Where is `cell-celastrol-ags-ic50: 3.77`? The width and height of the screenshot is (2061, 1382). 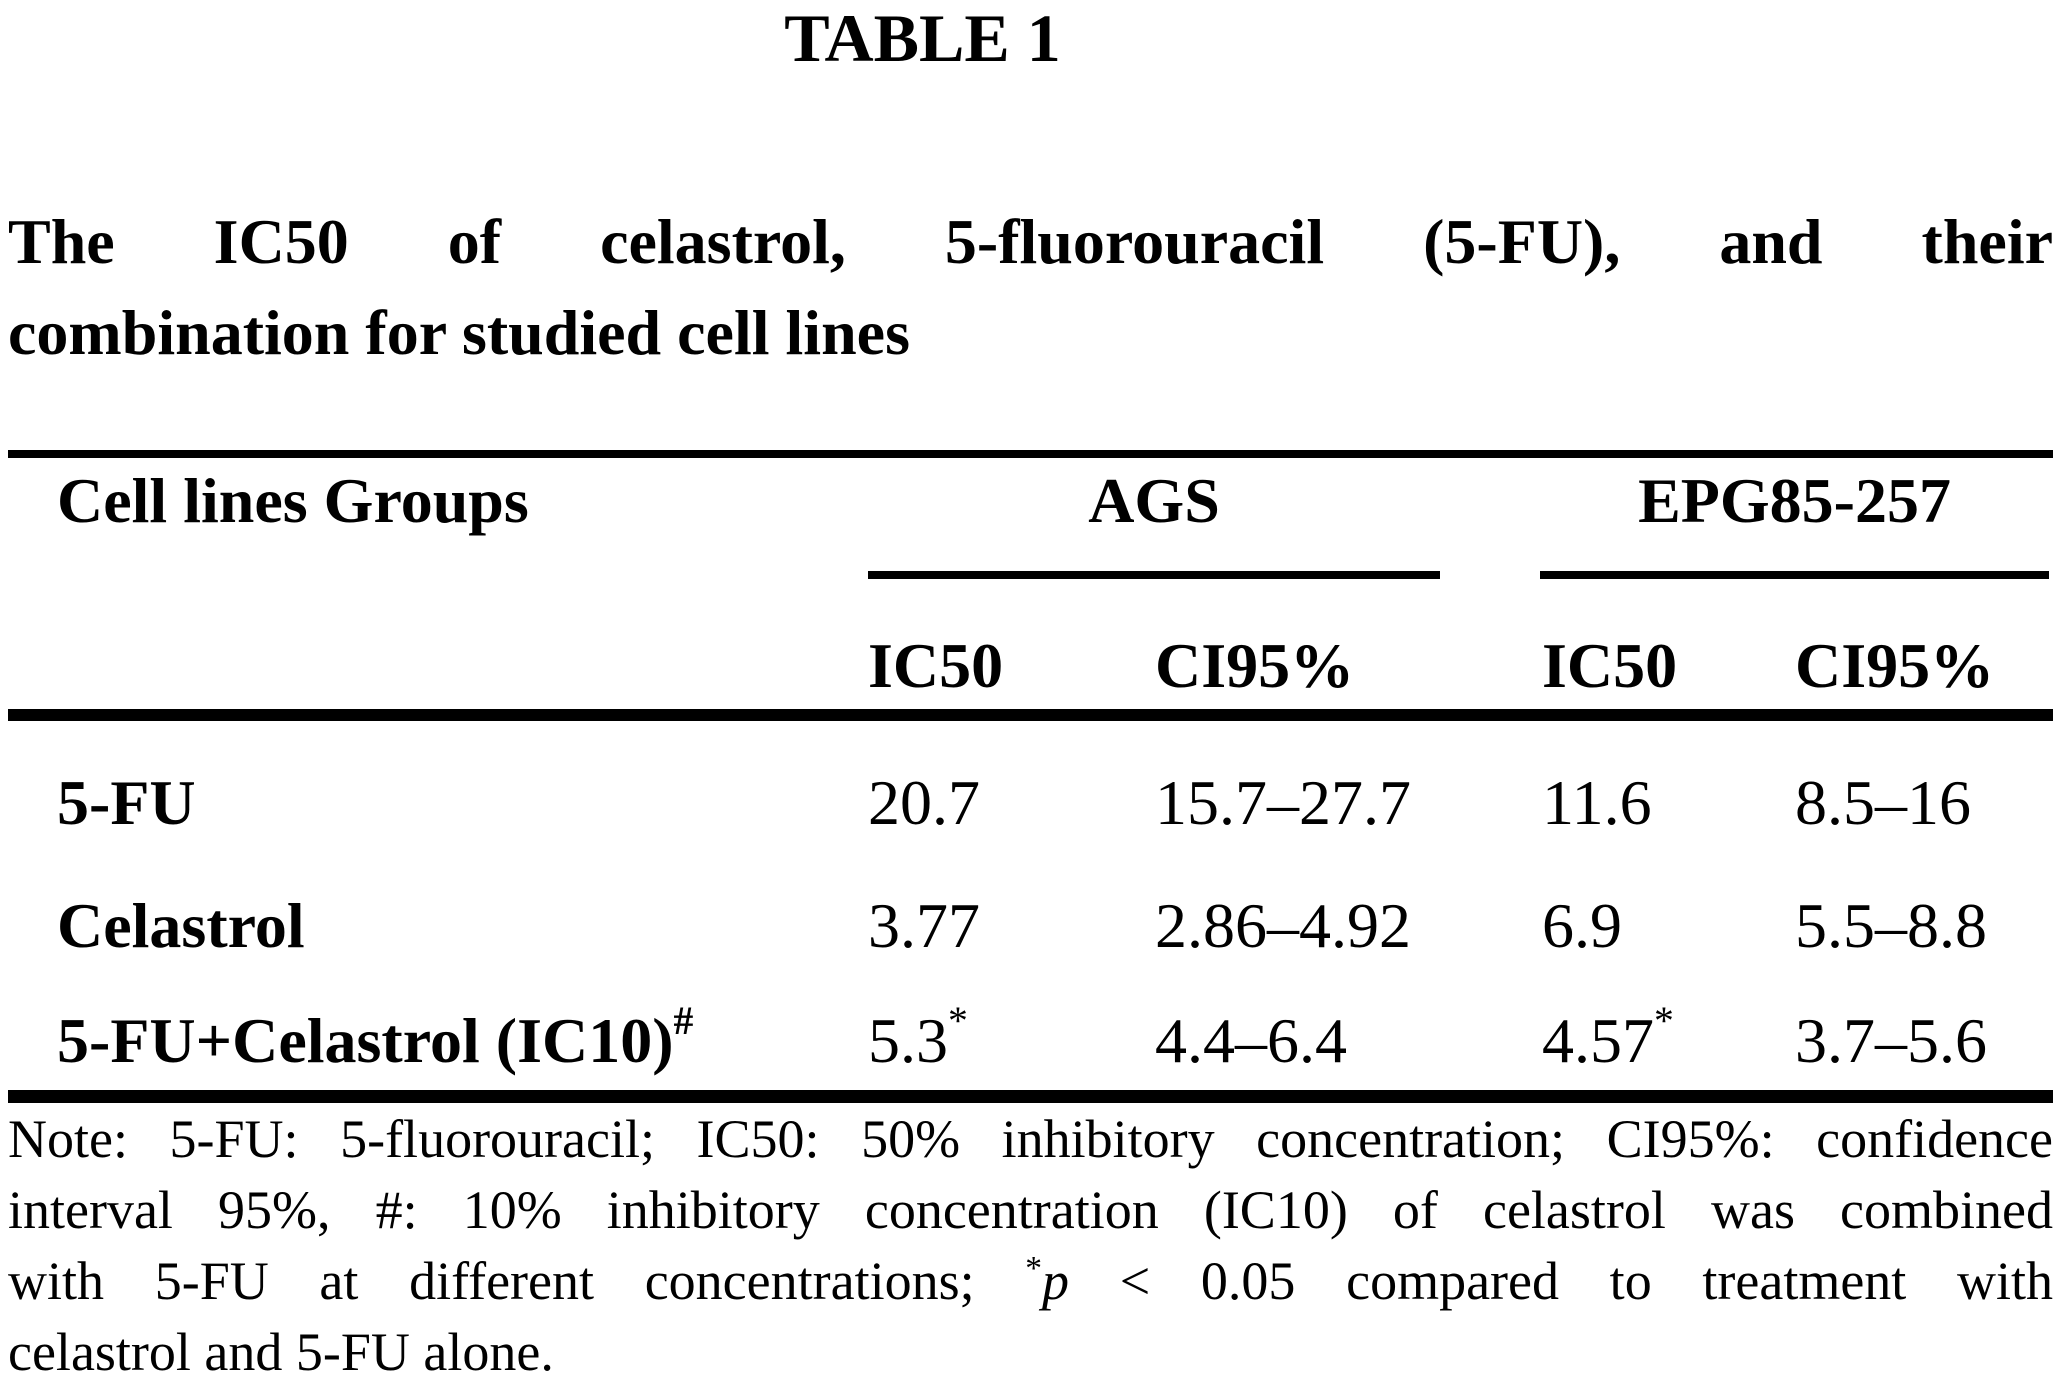 cell-celastrol-ags-ic50: 3.77 is located at coordinates (924, 925).